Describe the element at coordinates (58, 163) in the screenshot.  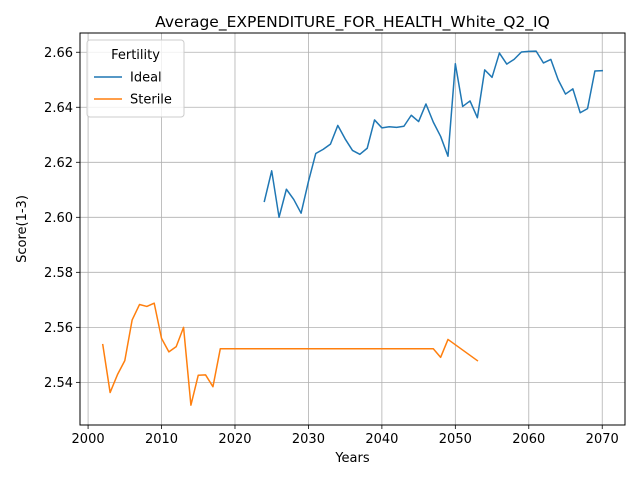
I see `y-tick-label: 2.62` at that location.